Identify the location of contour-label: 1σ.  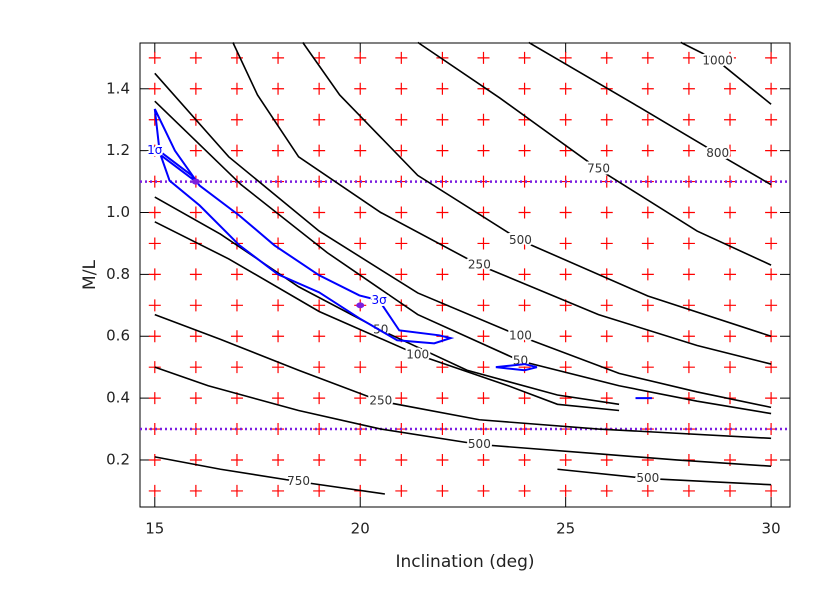
(155, 150).